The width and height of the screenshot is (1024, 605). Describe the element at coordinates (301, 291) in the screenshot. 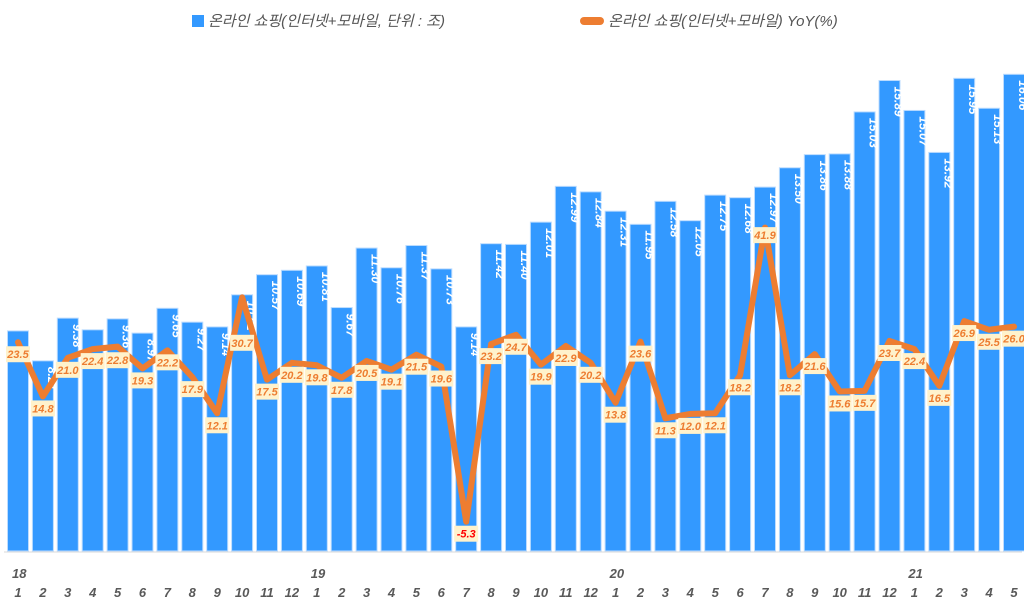

I see `bar-data-label: 10.69` at that location.